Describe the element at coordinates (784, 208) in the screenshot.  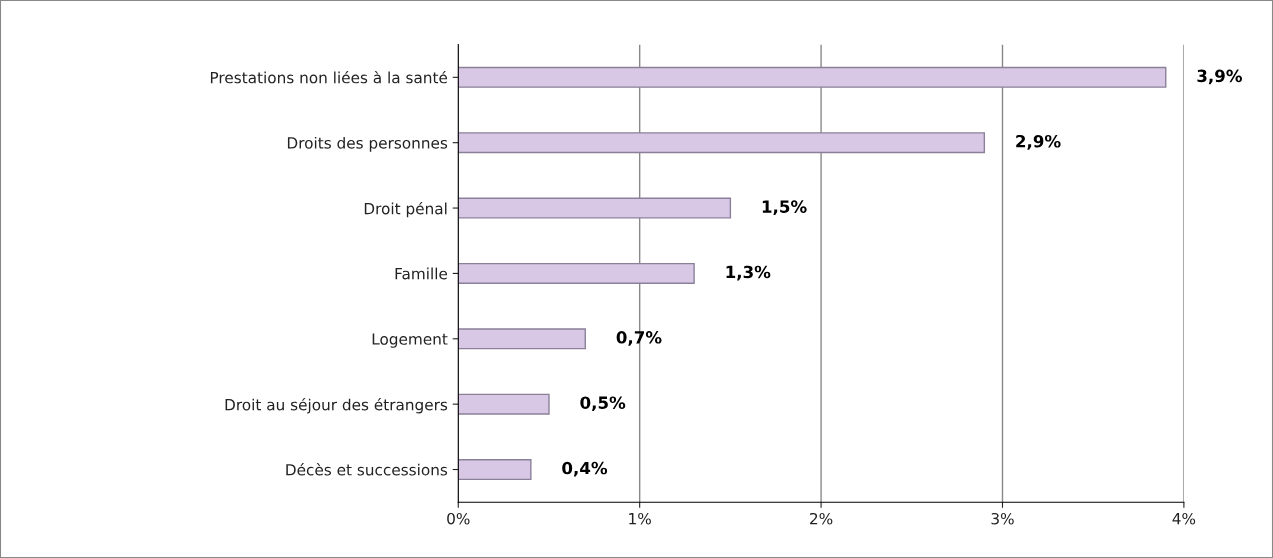
I see `data-label: 1,5%` at that location.